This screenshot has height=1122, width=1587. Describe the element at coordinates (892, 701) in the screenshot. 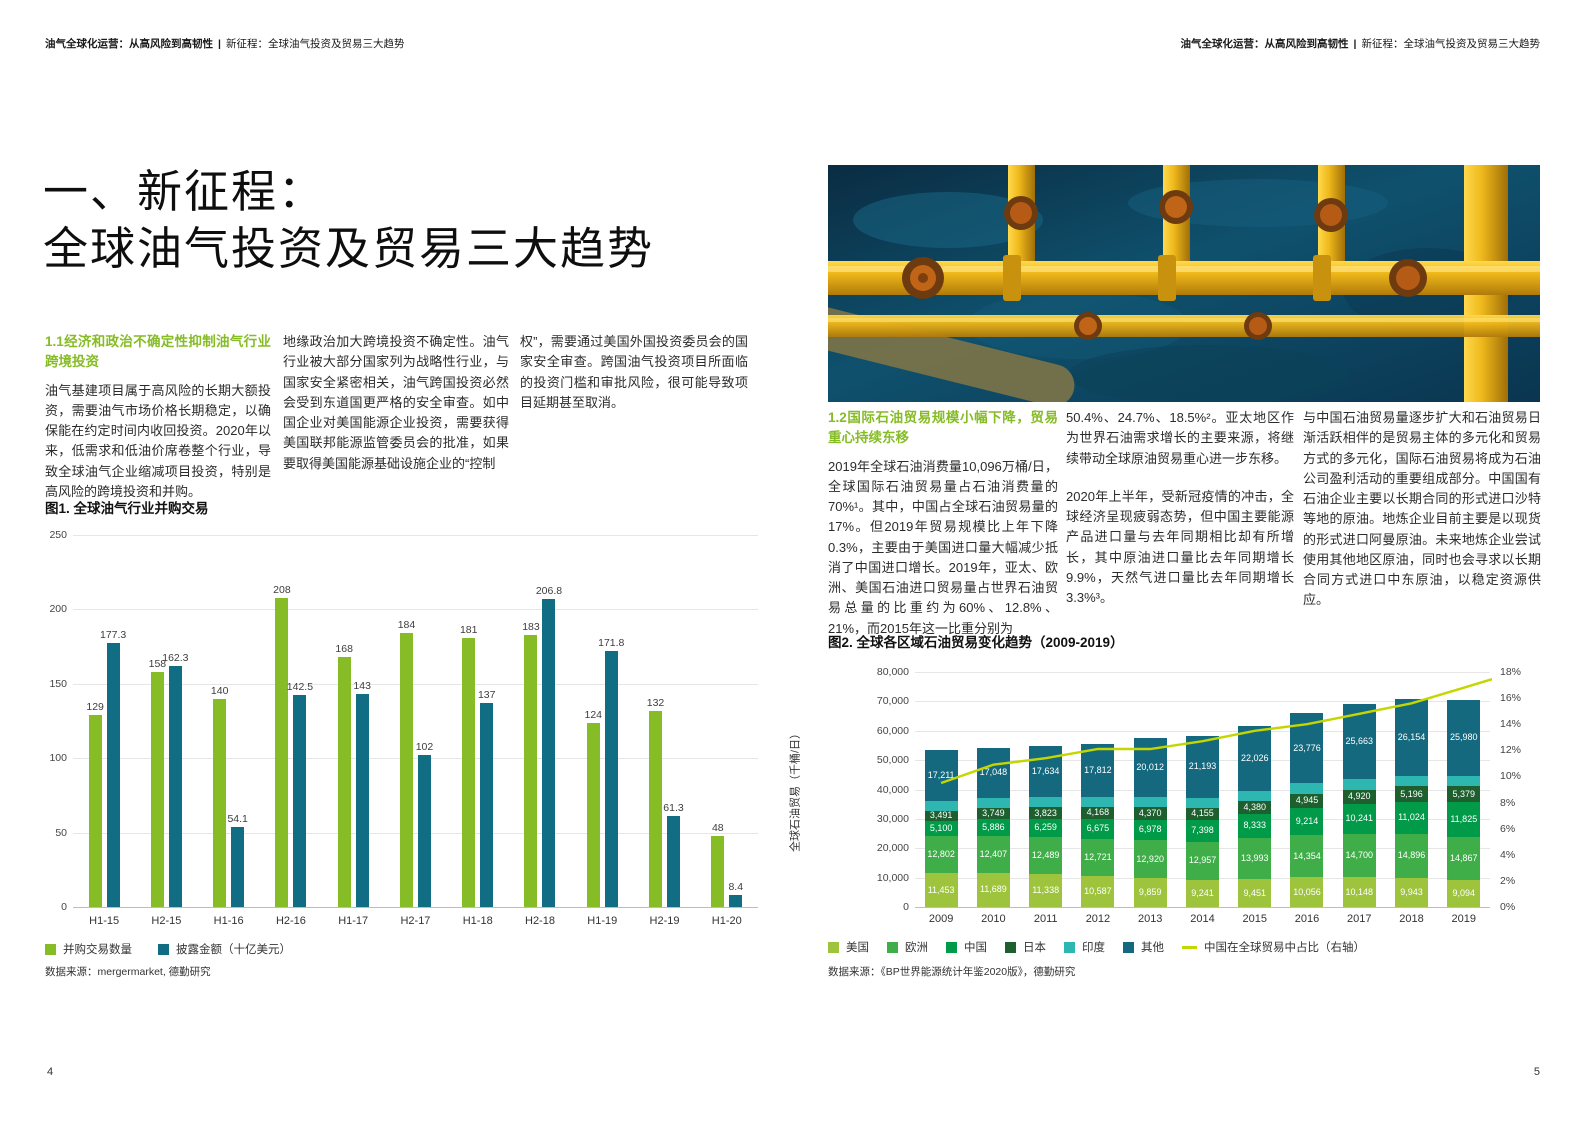

I see `y-axis-tick: 70,000` at that location.